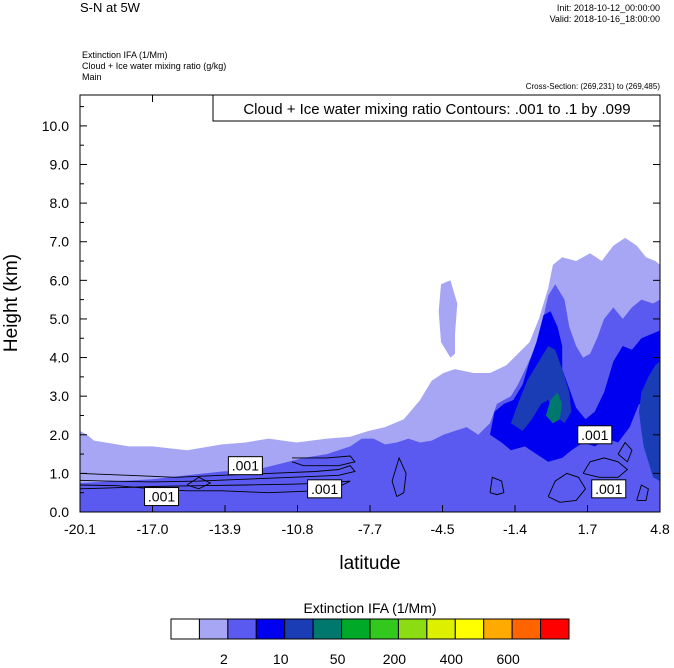 Image resolution: width=674 pixels, height=668 pixels. I want to click on contour-label-4: .001, so click(609, 489).